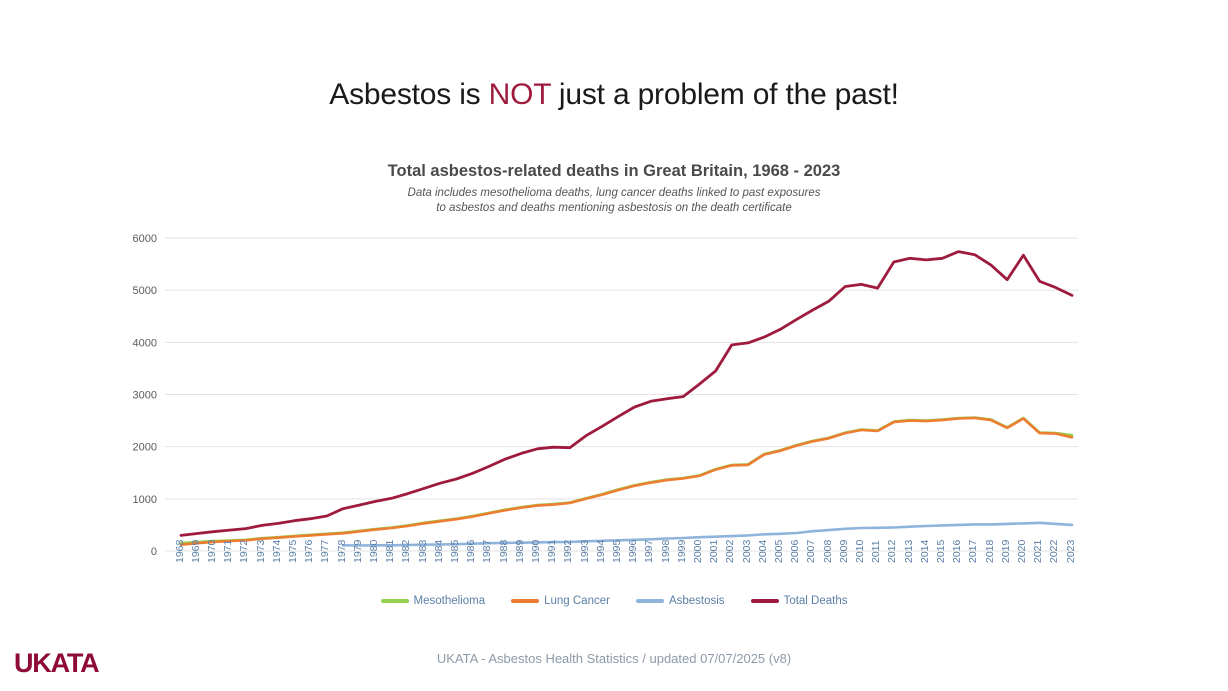  I want to click on y-axis-tick-label: 2000, so click(145, 448).